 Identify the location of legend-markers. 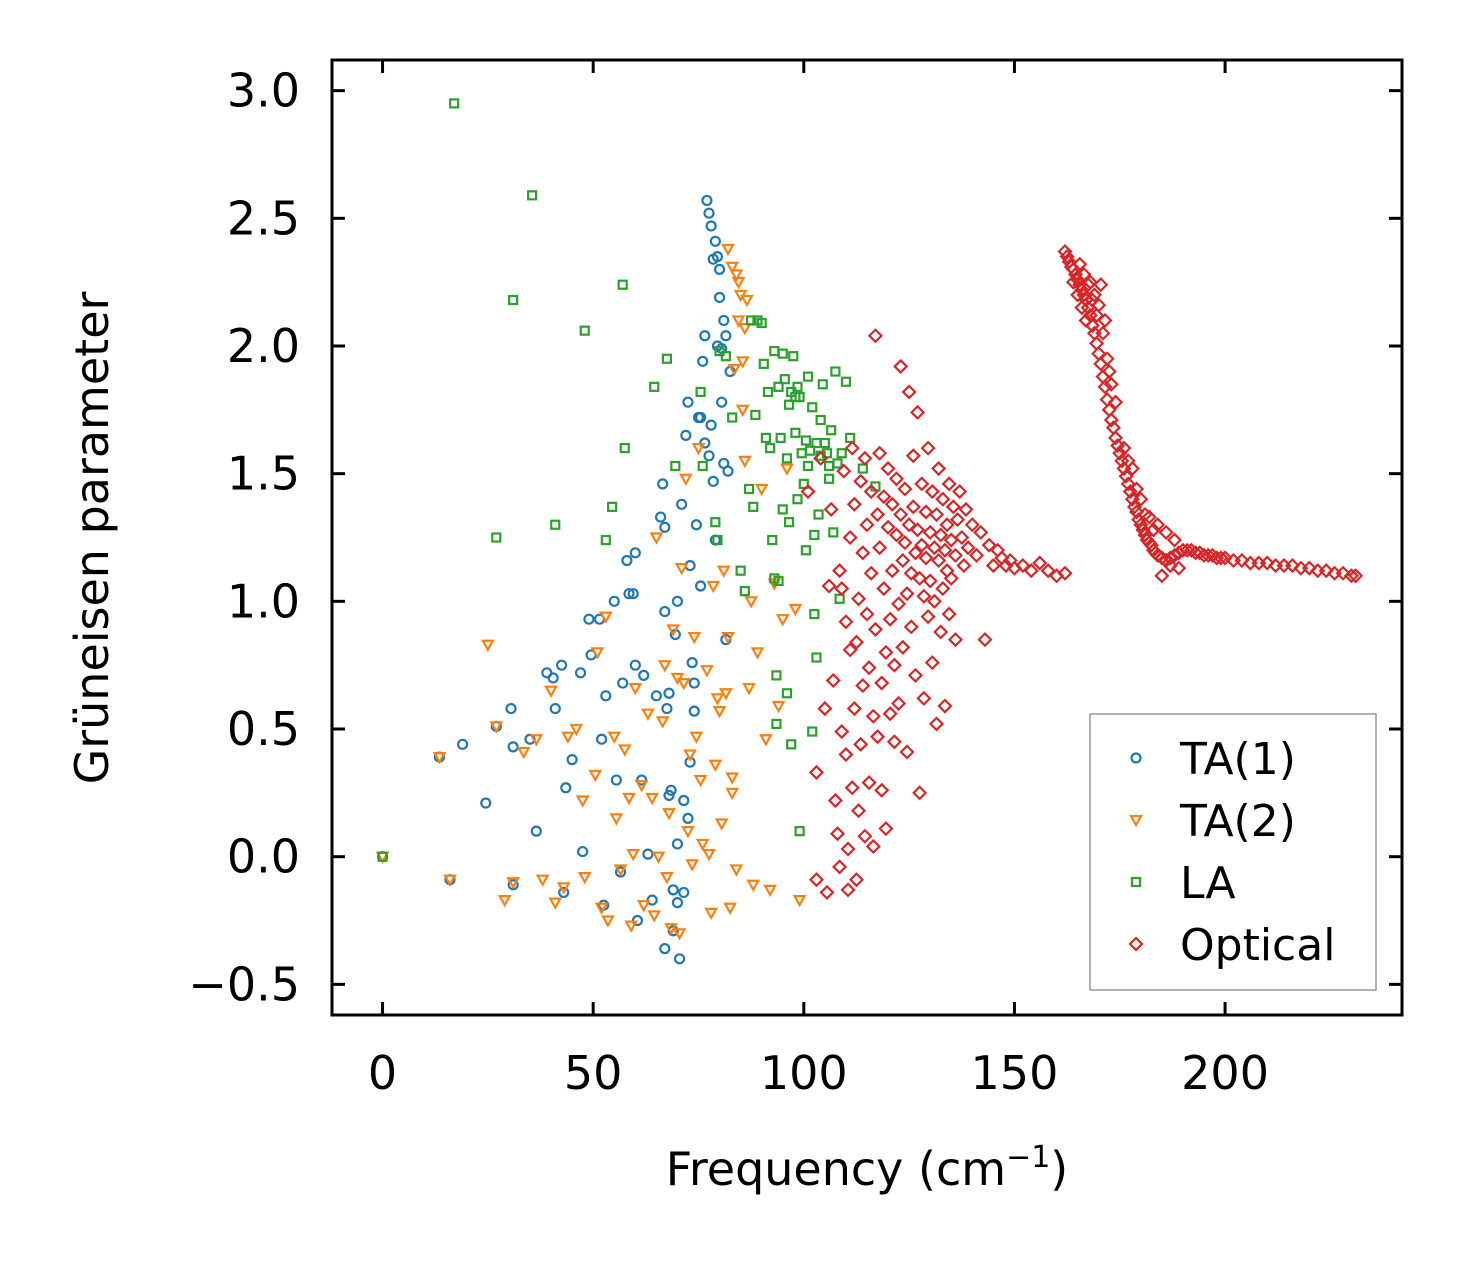
(1136, 852).